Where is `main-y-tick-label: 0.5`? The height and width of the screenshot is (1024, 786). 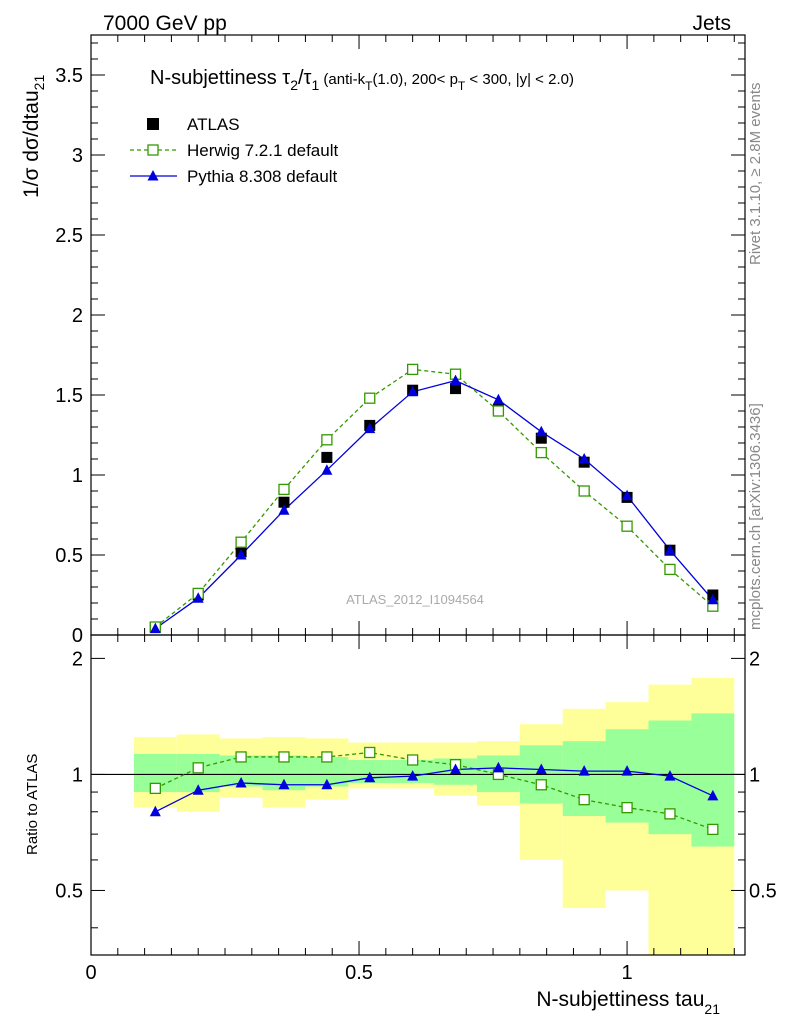 main-y-tick-label: 0.5 is located at coordinates (69, 556).